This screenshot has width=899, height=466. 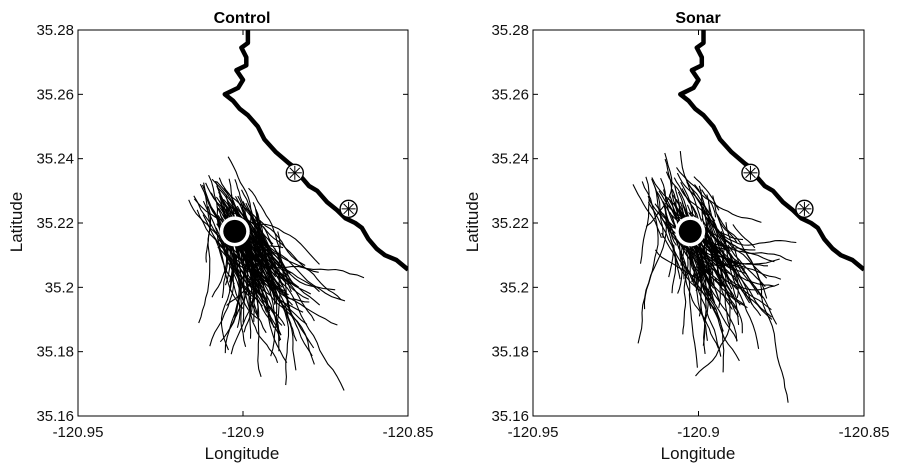 What do you see at coordinates (698, 453) in the screenshot?
I see `x-axis-label-sonar: Longitude` at bounding box center [698, 453].